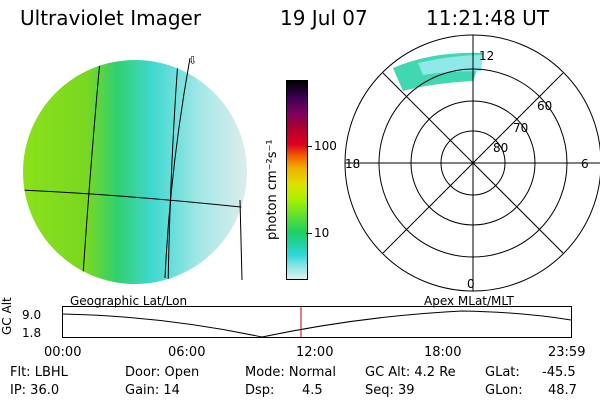 The height and width of the screenshot is (400, 600). What do you see at coordinates (162, 372) in the screenshot?
I see `door-info: Door: Open` at bounding box center [162, 372].